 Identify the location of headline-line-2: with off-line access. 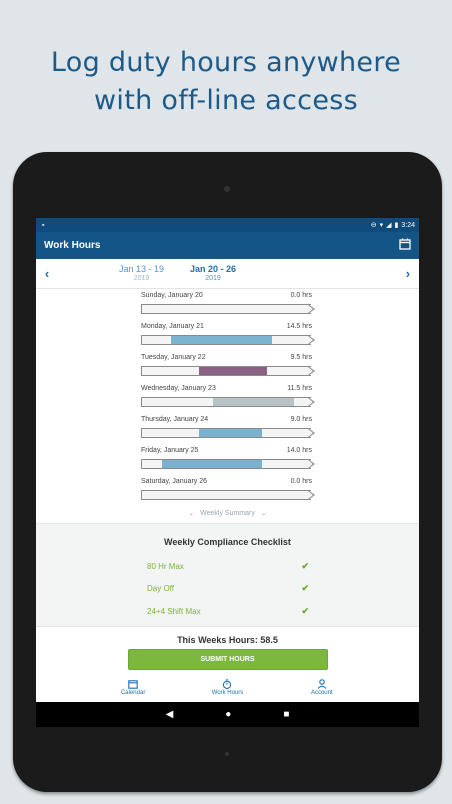
(226, 100).